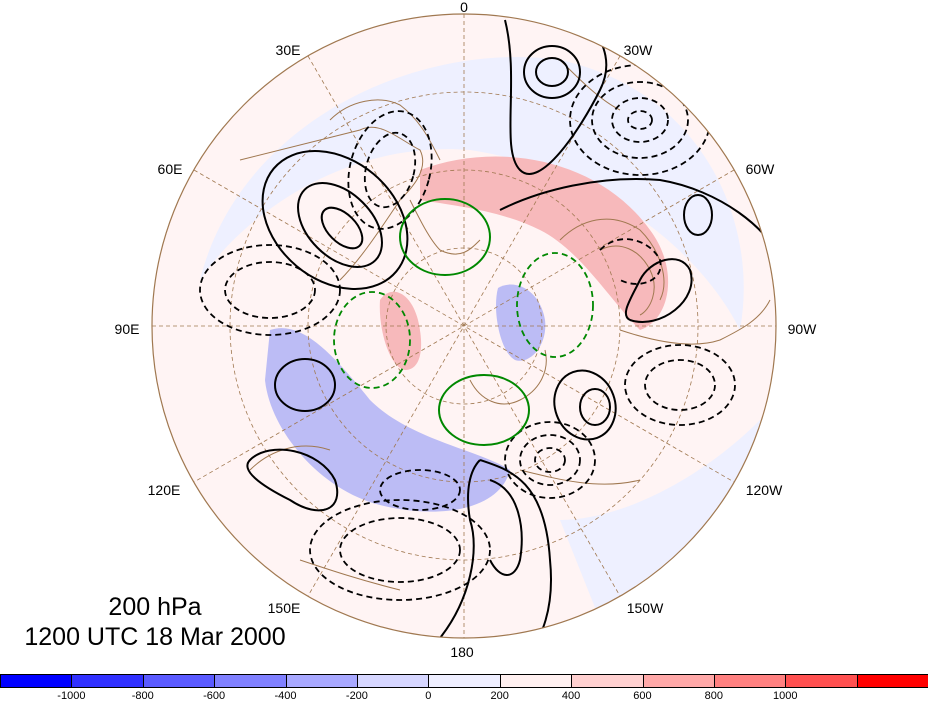 The image size is (928, 702). Describe the element at coordinates (155, 607) in the screenshot. I see `caption-level: 200 hPa` at that location.